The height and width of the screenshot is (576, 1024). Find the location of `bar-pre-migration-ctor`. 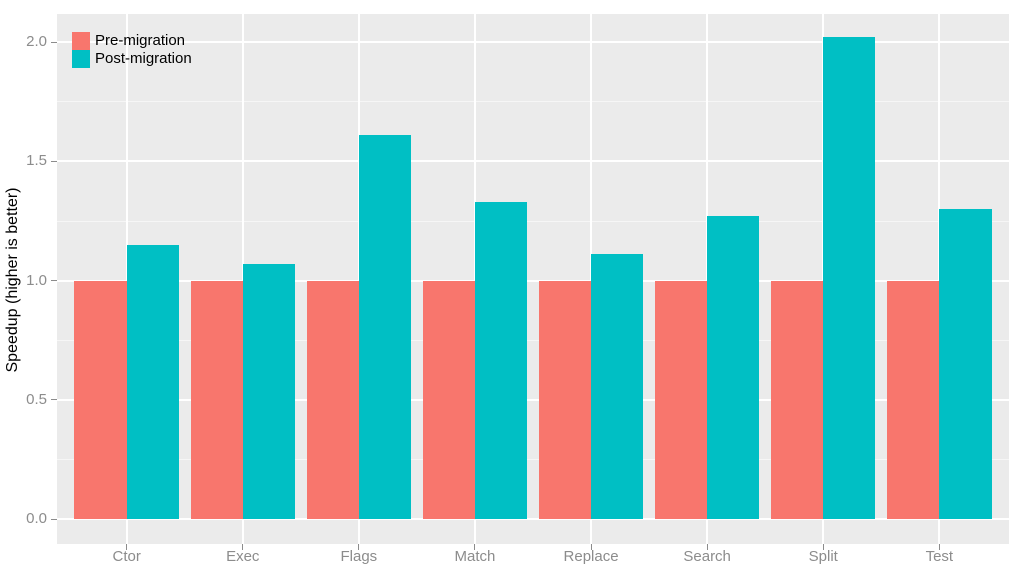

bar-pre-migration-ctor is located at coordinates (100, 400).